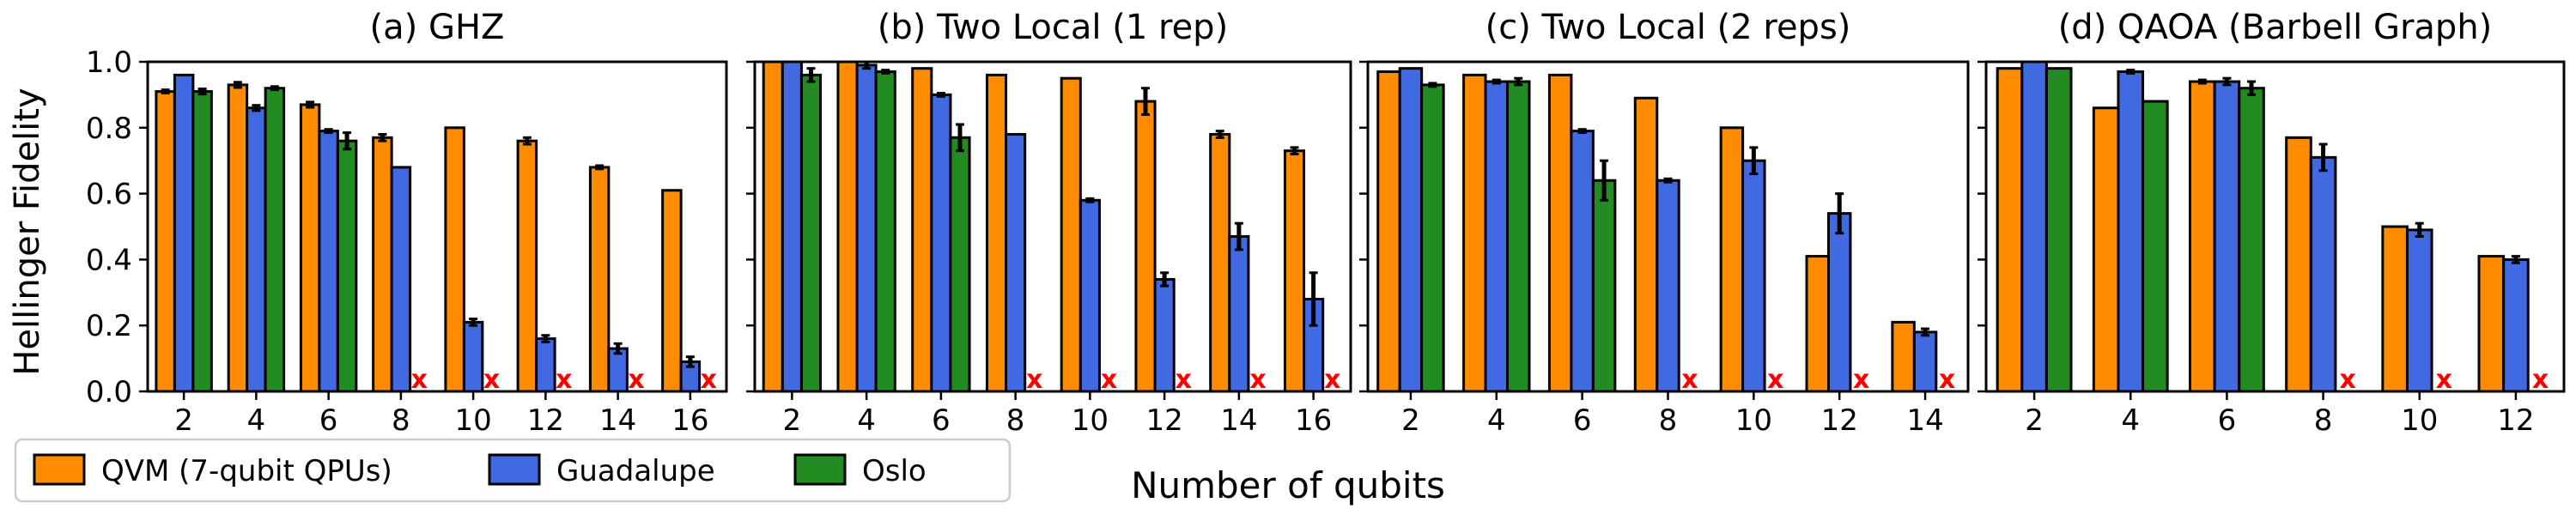  What do you see at coordinates (1053, 27) in the screenshot?
I see `panel-title: (b) Two Local (1 rep)` at bounding box center [1053, 27].